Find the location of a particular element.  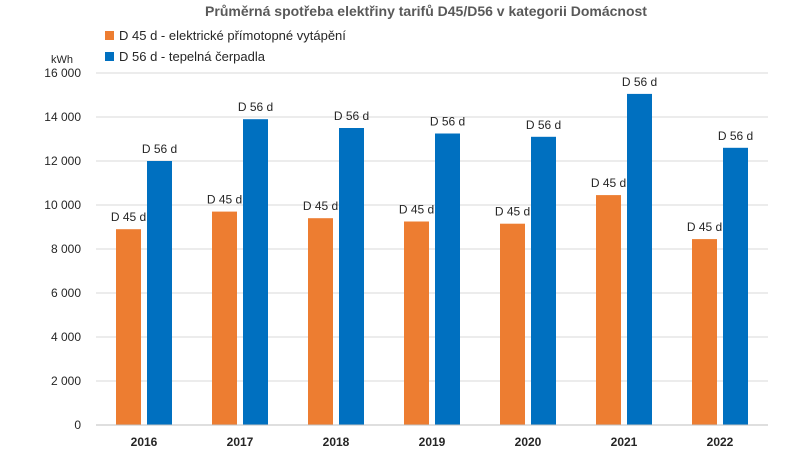

x-tick-label: 2016 is located at coordinates (144, 442).